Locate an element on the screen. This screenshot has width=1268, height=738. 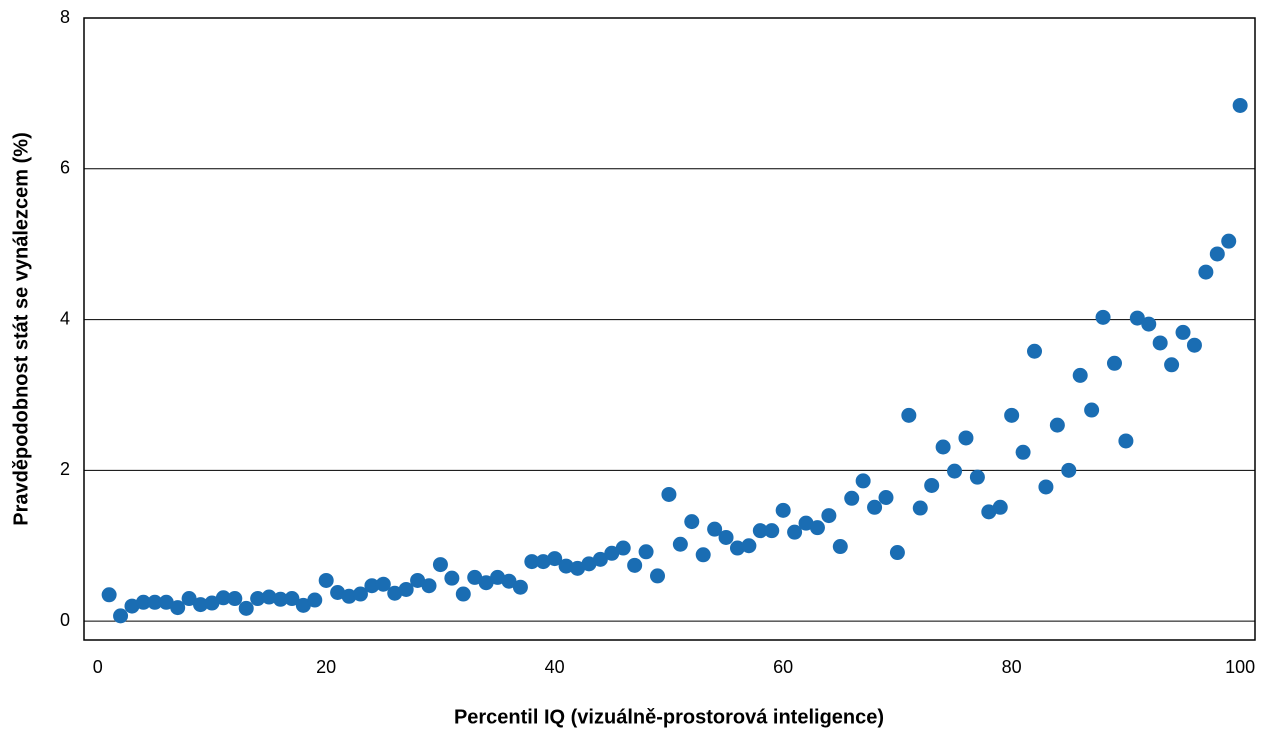
y-tick-label: 6 is located at coordinates (65, 168).